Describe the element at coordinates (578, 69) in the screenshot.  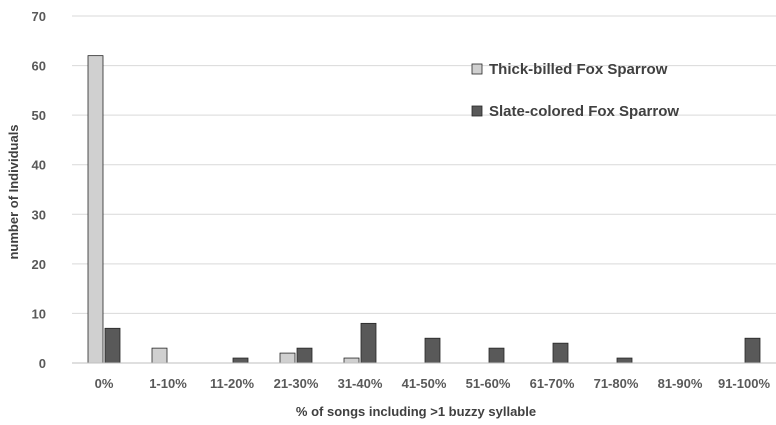
I see `legend-label: Thick-billed Fox Sparrow` at that location.